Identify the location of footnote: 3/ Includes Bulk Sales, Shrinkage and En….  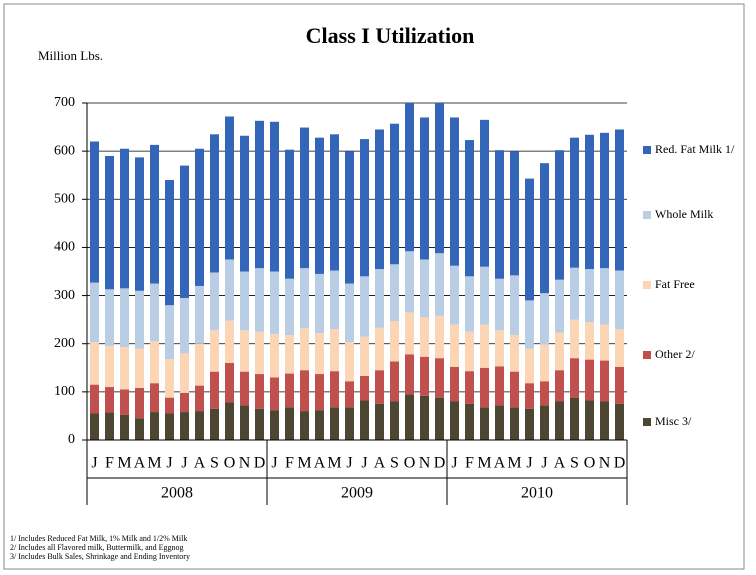
(100, 556).